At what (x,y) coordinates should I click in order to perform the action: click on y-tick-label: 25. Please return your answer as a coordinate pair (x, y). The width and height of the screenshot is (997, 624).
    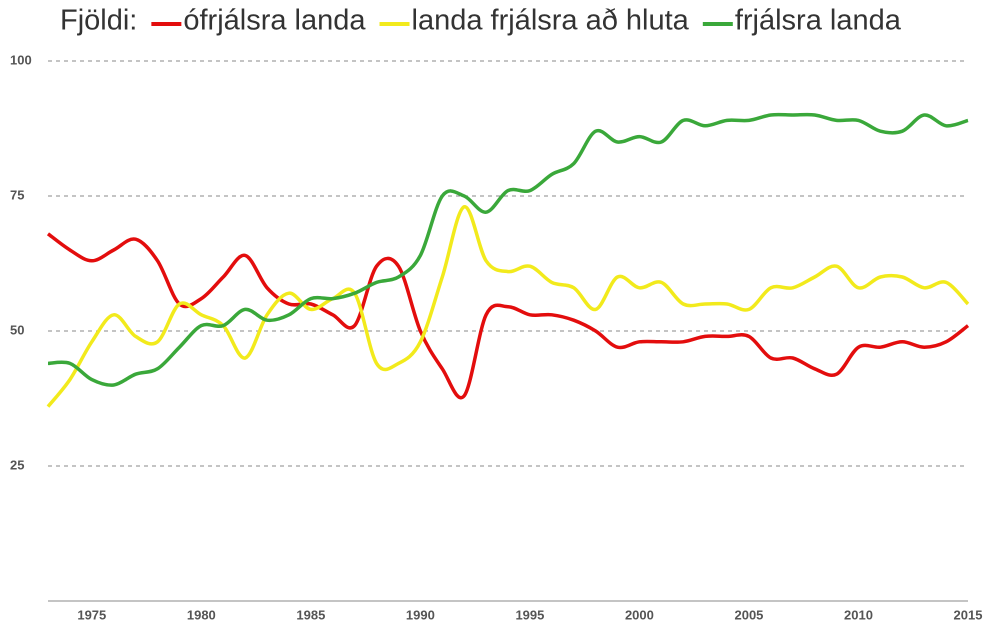
    Looking at the image, I should click on (17, 464).